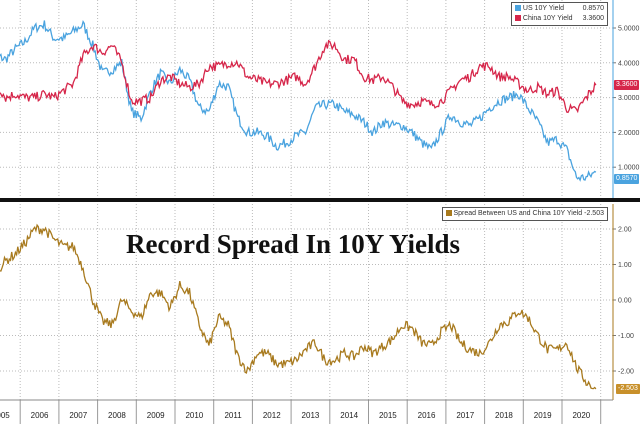 This screenshot has height=424, width=640. Describe the element at coordinates (627, 85) in the screenshot. I see `china-last-value-tag: 3.3600` at that location.